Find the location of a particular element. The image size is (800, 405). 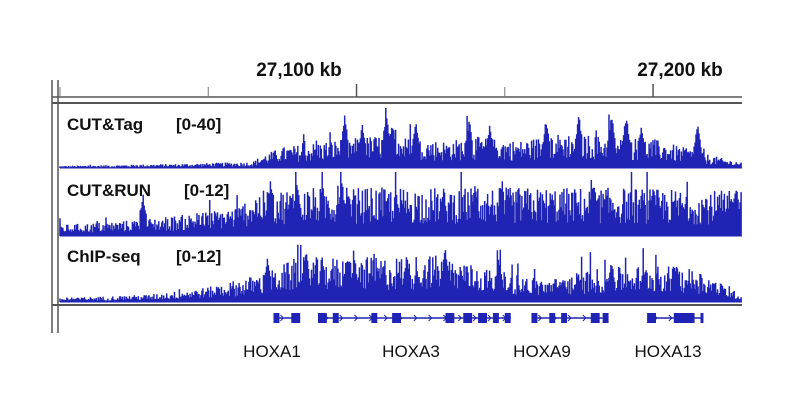

ruler-ticks is located at coordinates (356, 90).